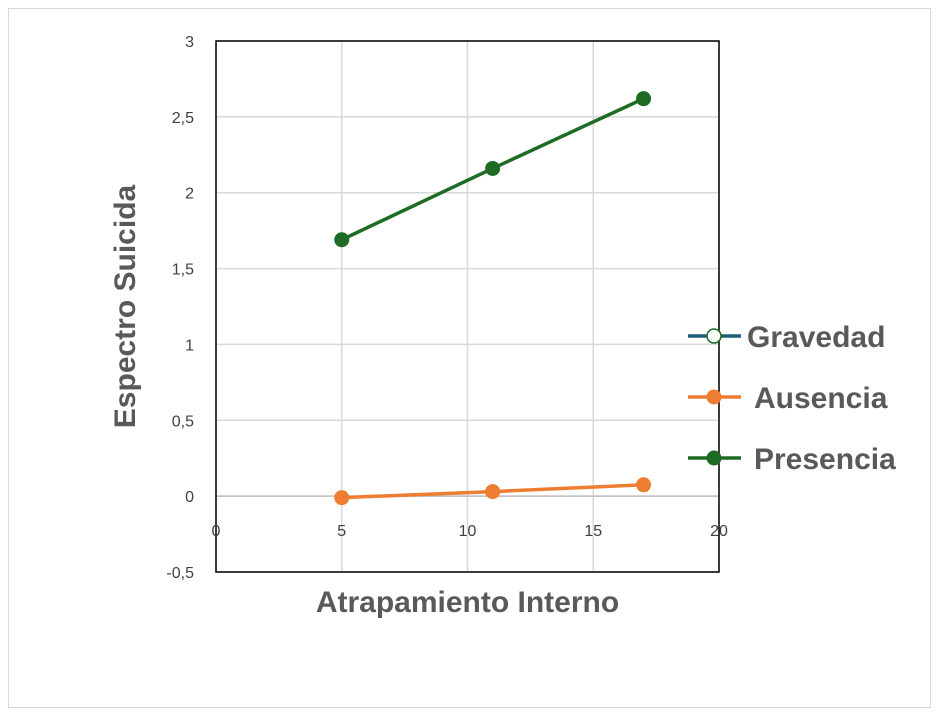 The height and width of the screenshot is (716, 939). Describe the element at coordinates (821, 398) in the screenshot. I see `legend-label-ausencia: Ausencia` at that location.